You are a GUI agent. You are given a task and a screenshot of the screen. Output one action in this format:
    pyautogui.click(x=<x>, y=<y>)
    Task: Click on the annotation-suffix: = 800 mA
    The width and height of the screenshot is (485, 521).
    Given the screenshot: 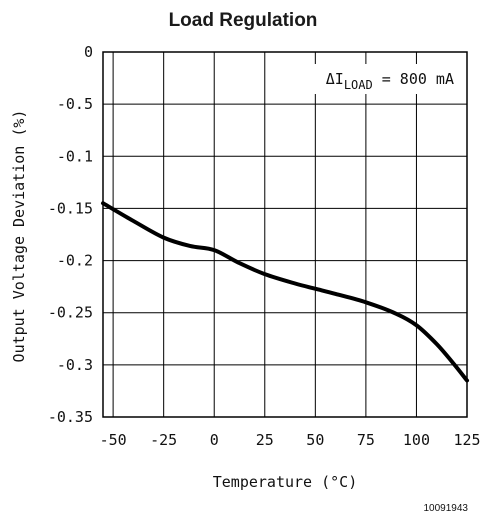 What is the action you would take?
    pyautogui.click(x=413, y=79)
    